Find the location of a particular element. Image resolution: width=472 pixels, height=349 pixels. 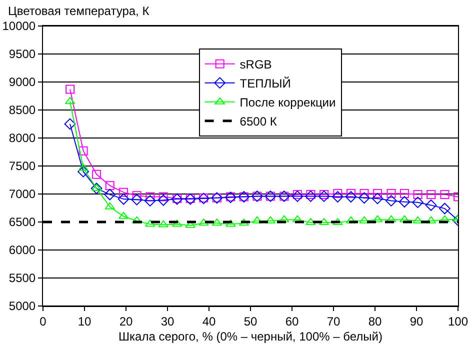

y-tick-label: 7500 is located at coordinates (22, 166).